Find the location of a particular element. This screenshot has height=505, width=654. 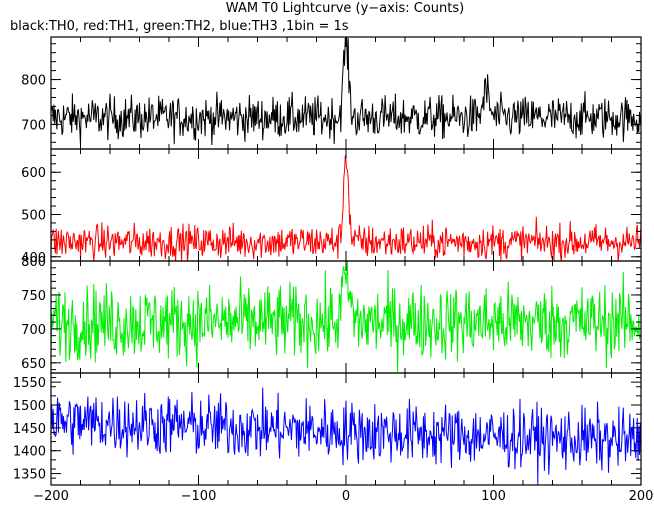

y-tick-label: 500 is located at coordinates (33, 216).